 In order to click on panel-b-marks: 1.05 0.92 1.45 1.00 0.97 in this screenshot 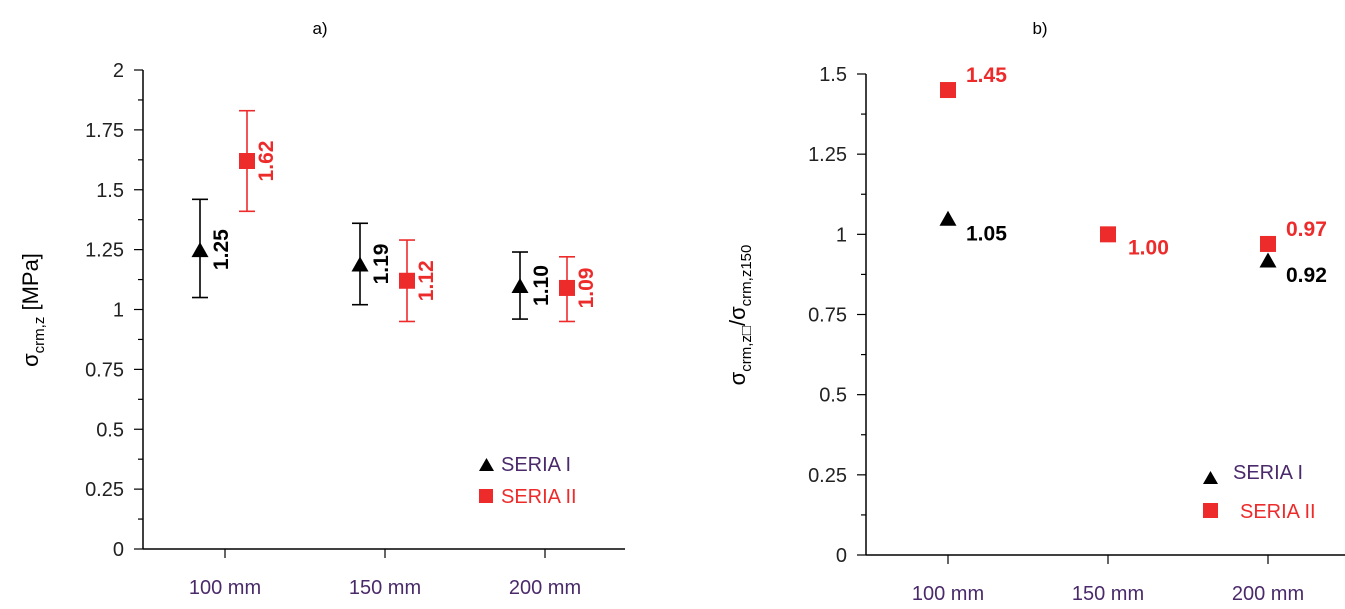, I will do `click(1133, 175)`.